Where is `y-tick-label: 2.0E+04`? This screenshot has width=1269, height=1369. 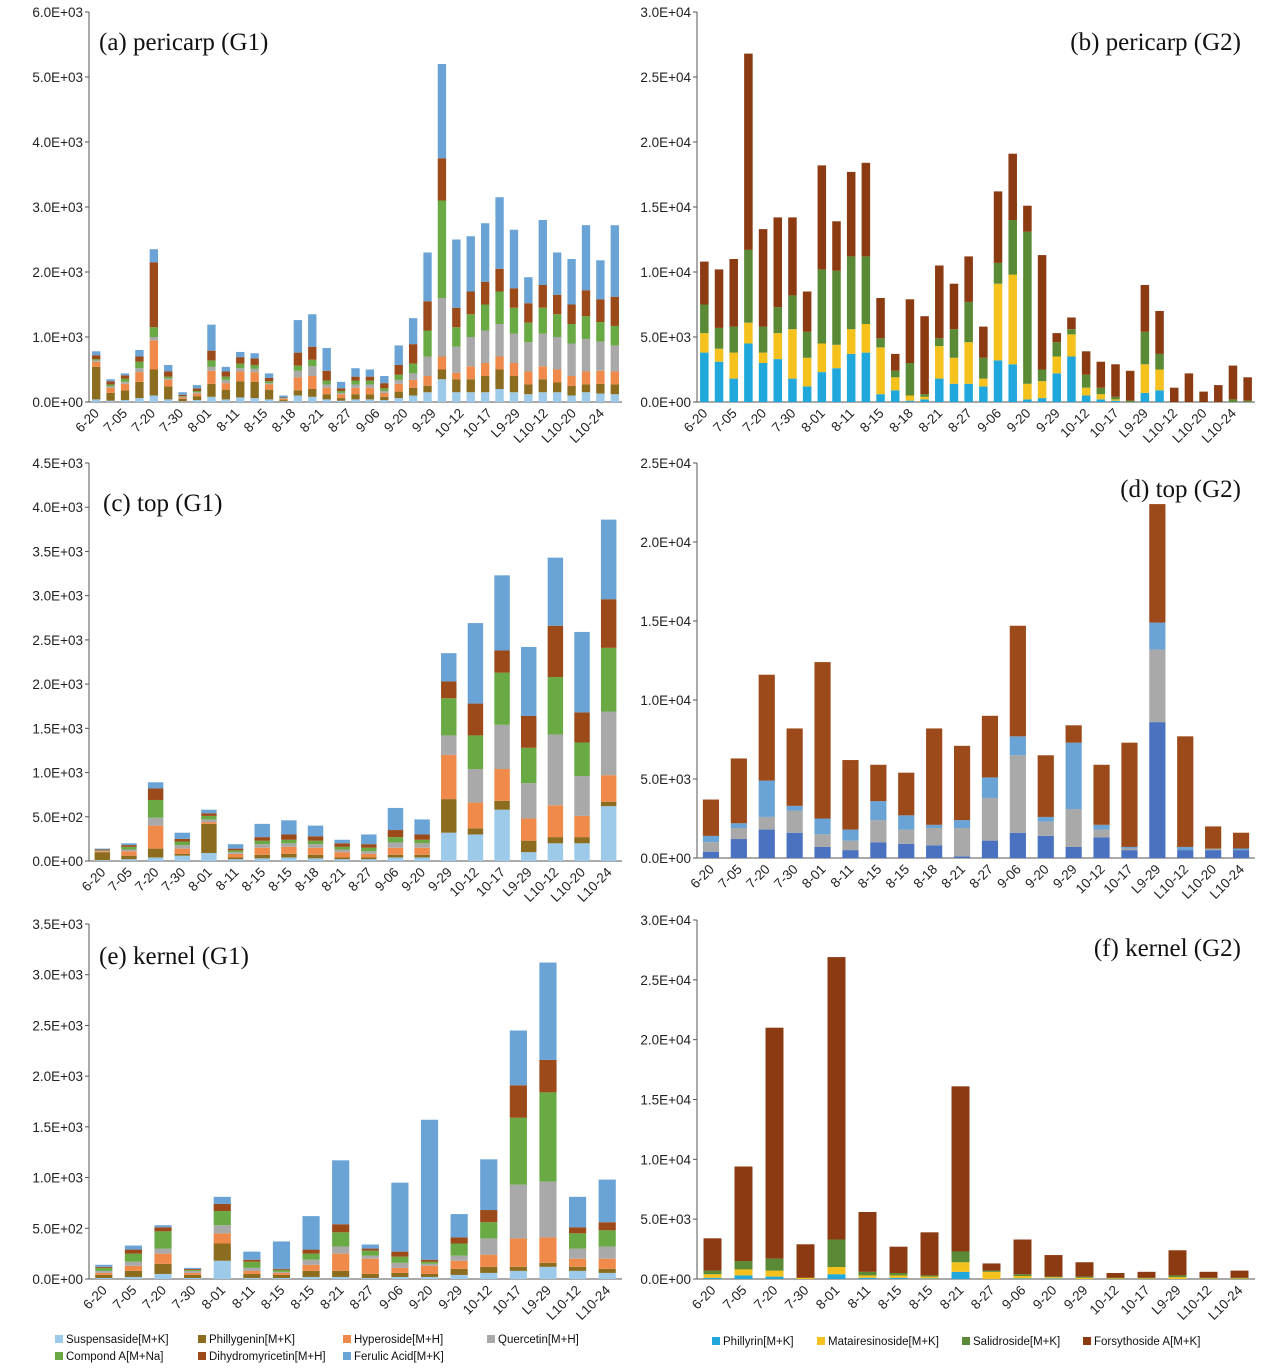 y-tick-label: 2.0E+04 is located at coordinates (665, 1040).